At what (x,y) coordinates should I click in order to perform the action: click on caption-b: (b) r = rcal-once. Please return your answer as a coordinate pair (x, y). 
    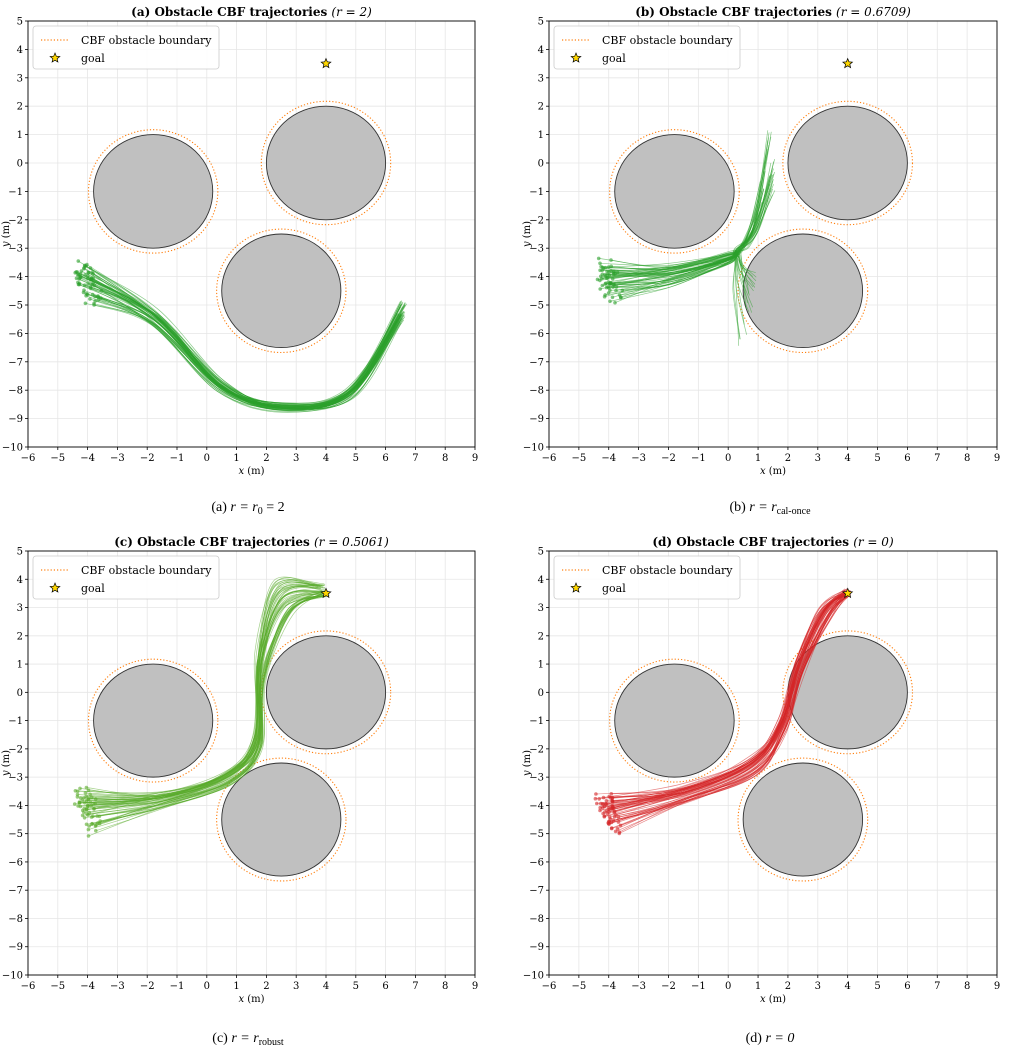
    Looking at the image, I should click on (770, 508).